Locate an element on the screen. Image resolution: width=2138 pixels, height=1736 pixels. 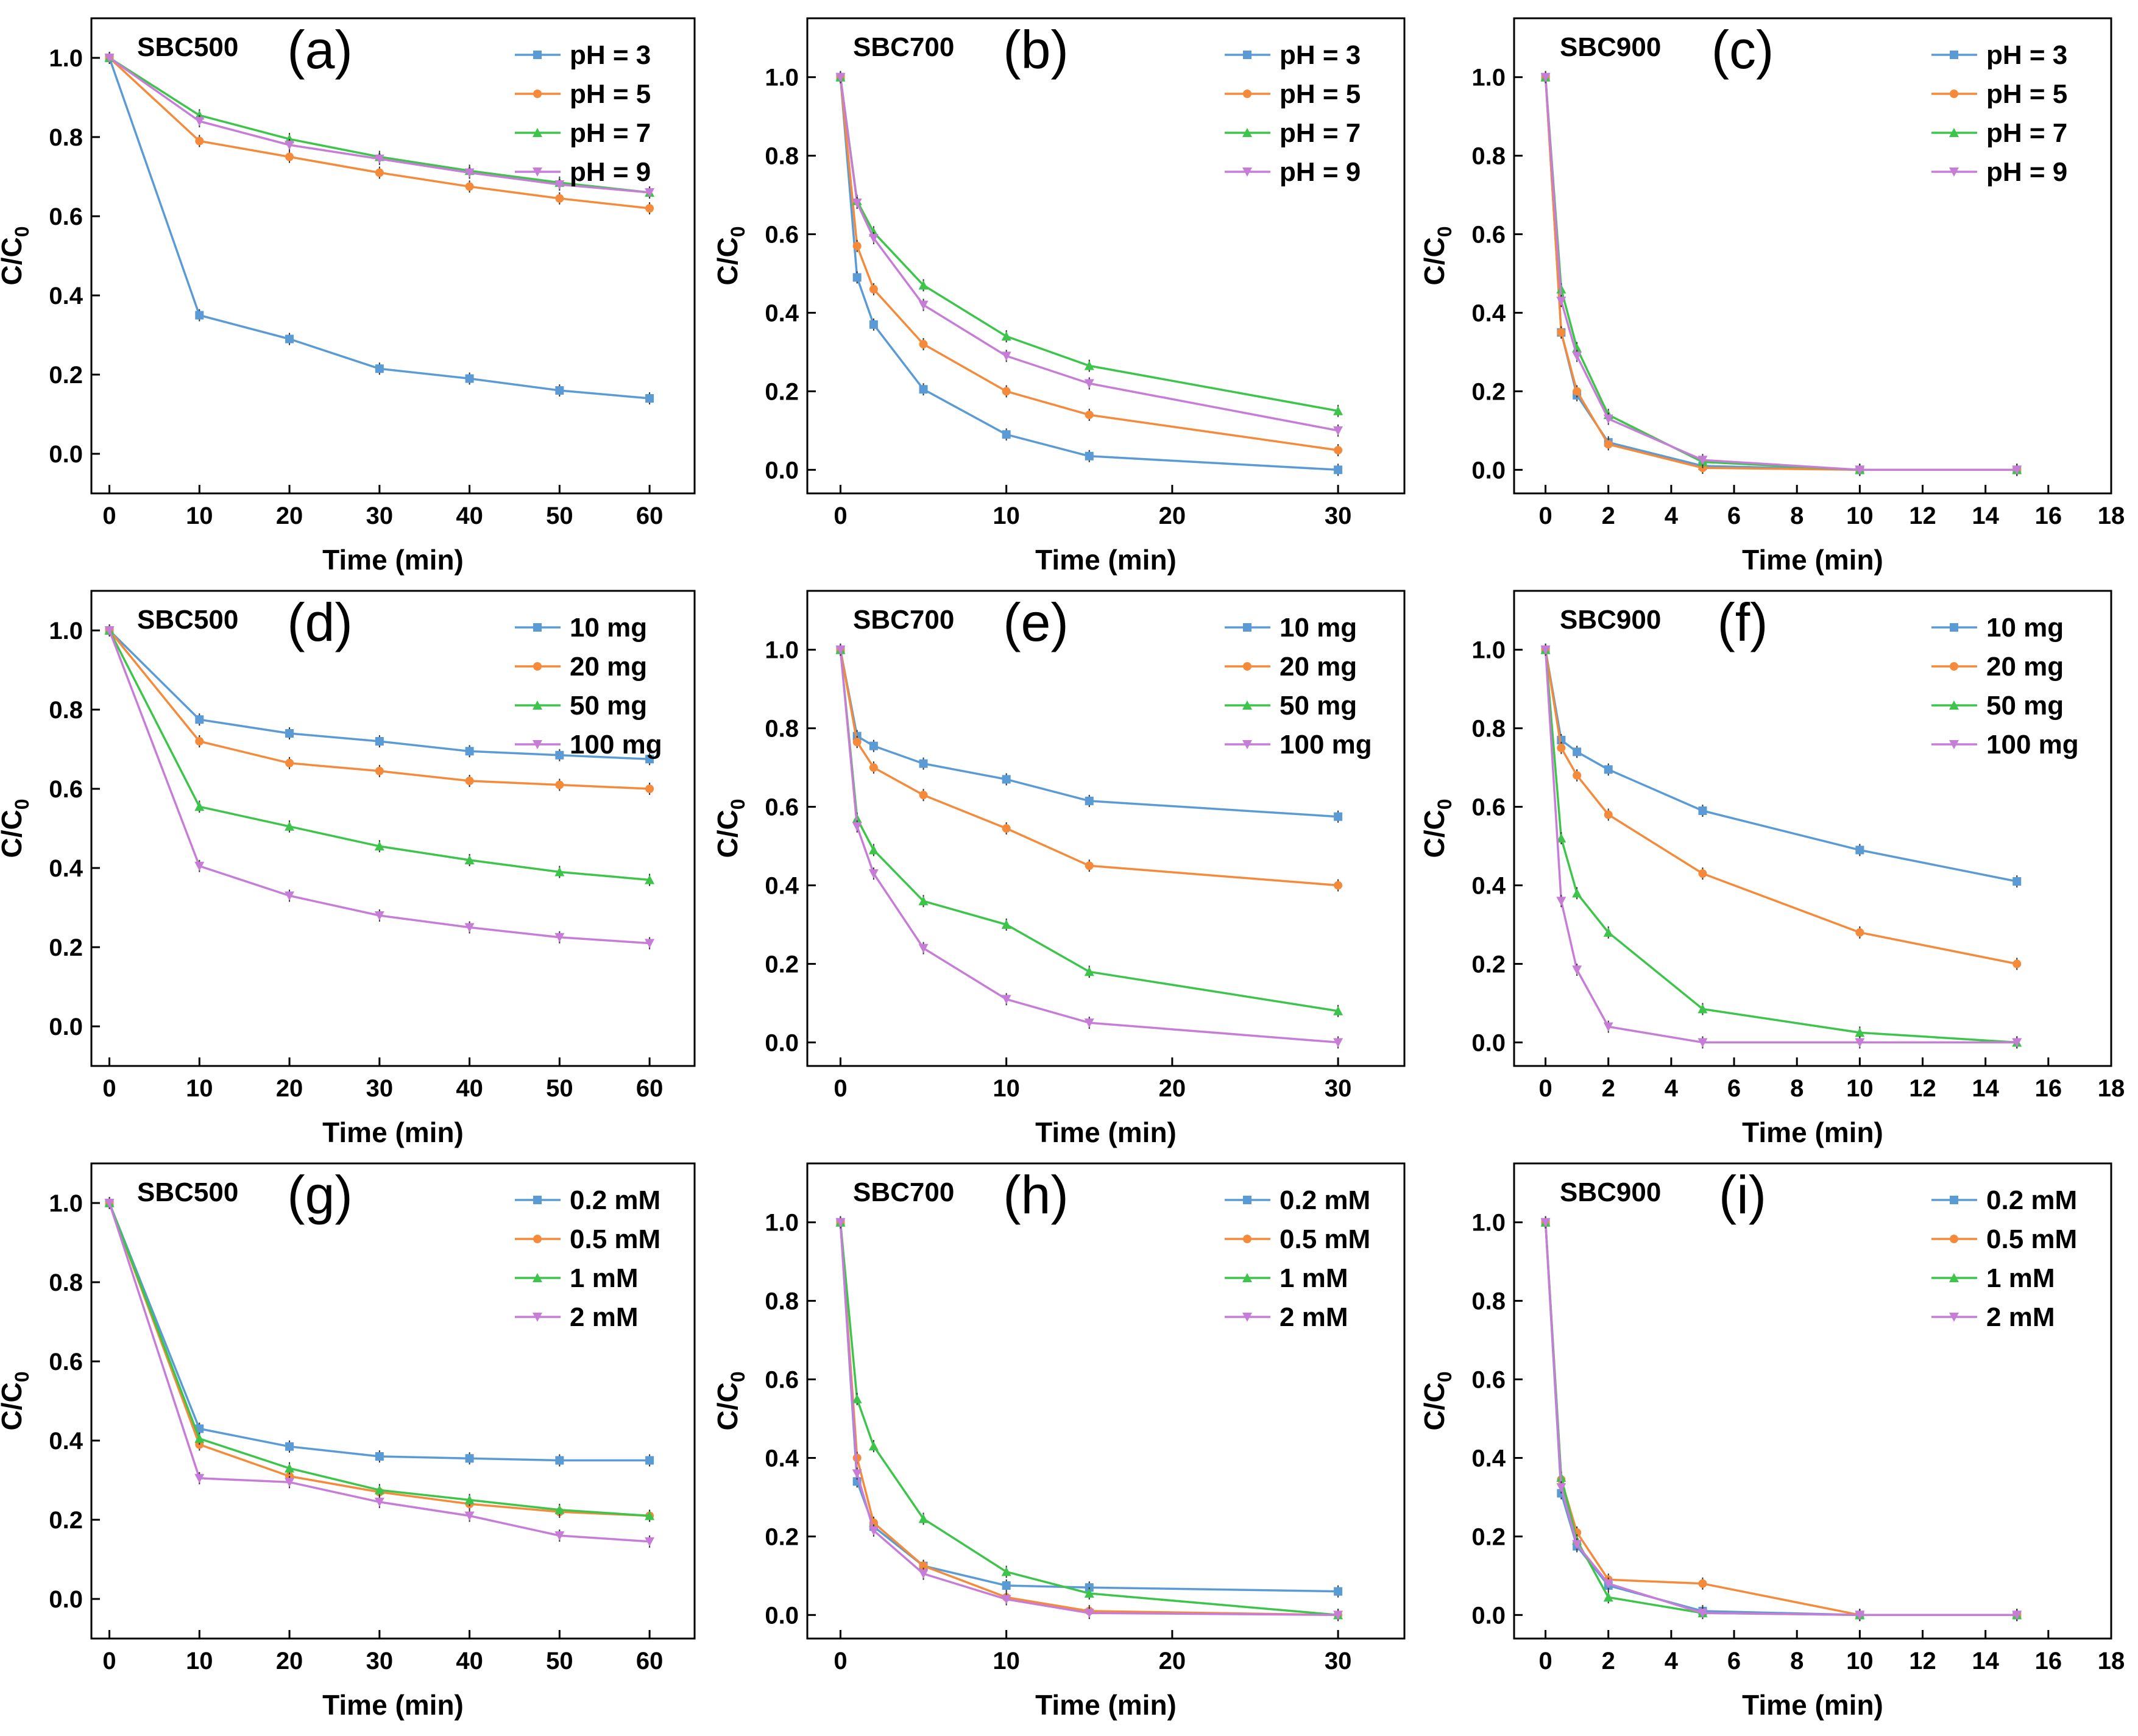
x-axis-title: Time (min) is located at coordinates (1812, 1705).